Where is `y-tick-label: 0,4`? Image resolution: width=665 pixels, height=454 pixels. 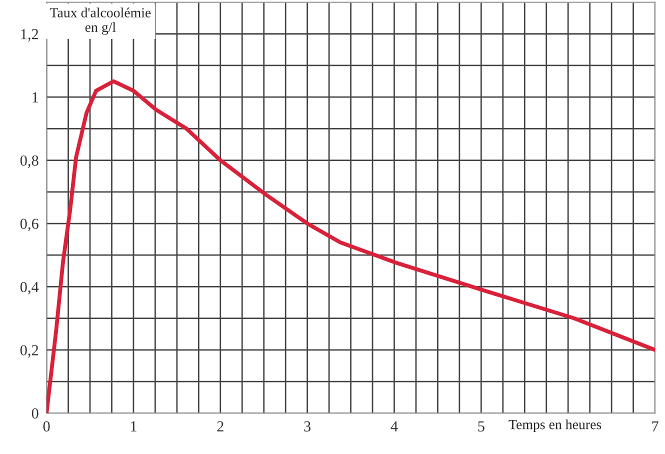
y-tick-label: 0,4 is located at coordinates (29, 288).